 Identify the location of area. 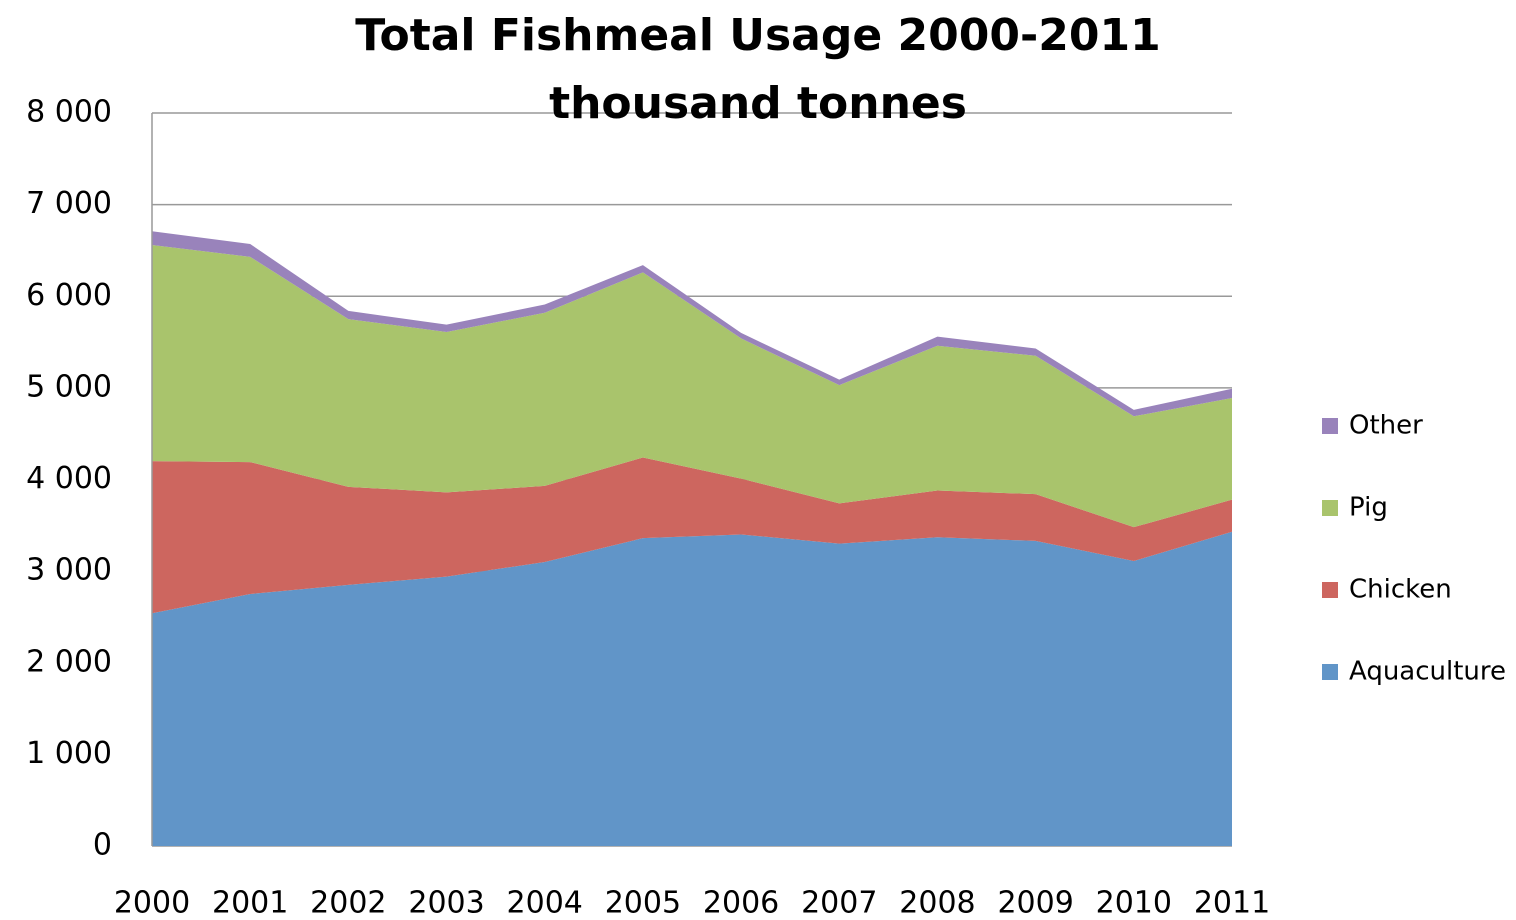
(692, 535).